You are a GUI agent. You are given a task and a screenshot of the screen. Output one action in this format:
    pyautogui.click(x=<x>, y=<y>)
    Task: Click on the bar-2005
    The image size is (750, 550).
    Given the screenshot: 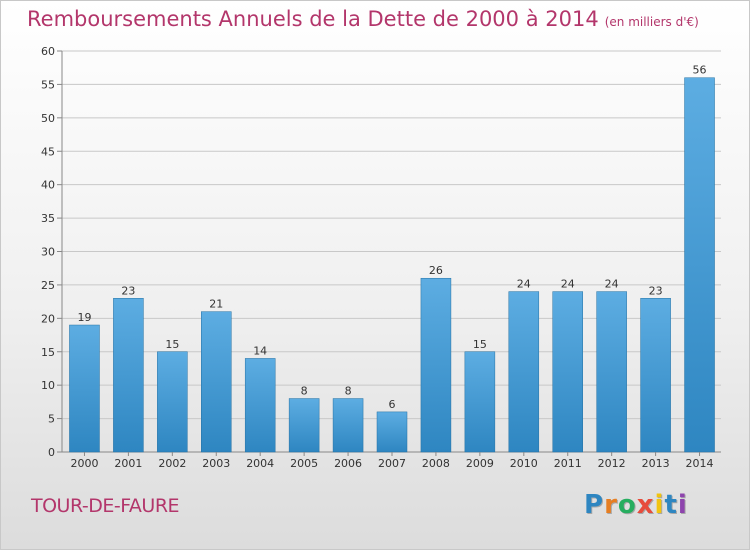 What is the action you would take?
    pyautogui.click(x=304, y=425)
    